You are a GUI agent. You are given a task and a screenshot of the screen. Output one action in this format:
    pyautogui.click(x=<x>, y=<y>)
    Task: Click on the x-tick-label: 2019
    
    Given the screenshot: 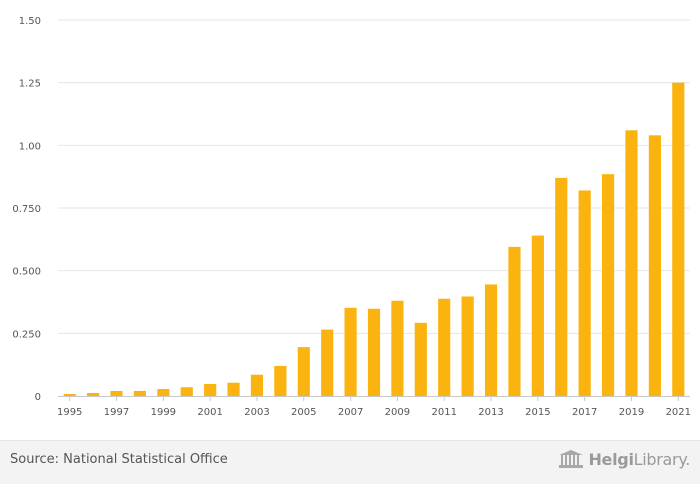 What is the action you would take?
    pyautogui.click(x=631, y=412)
    